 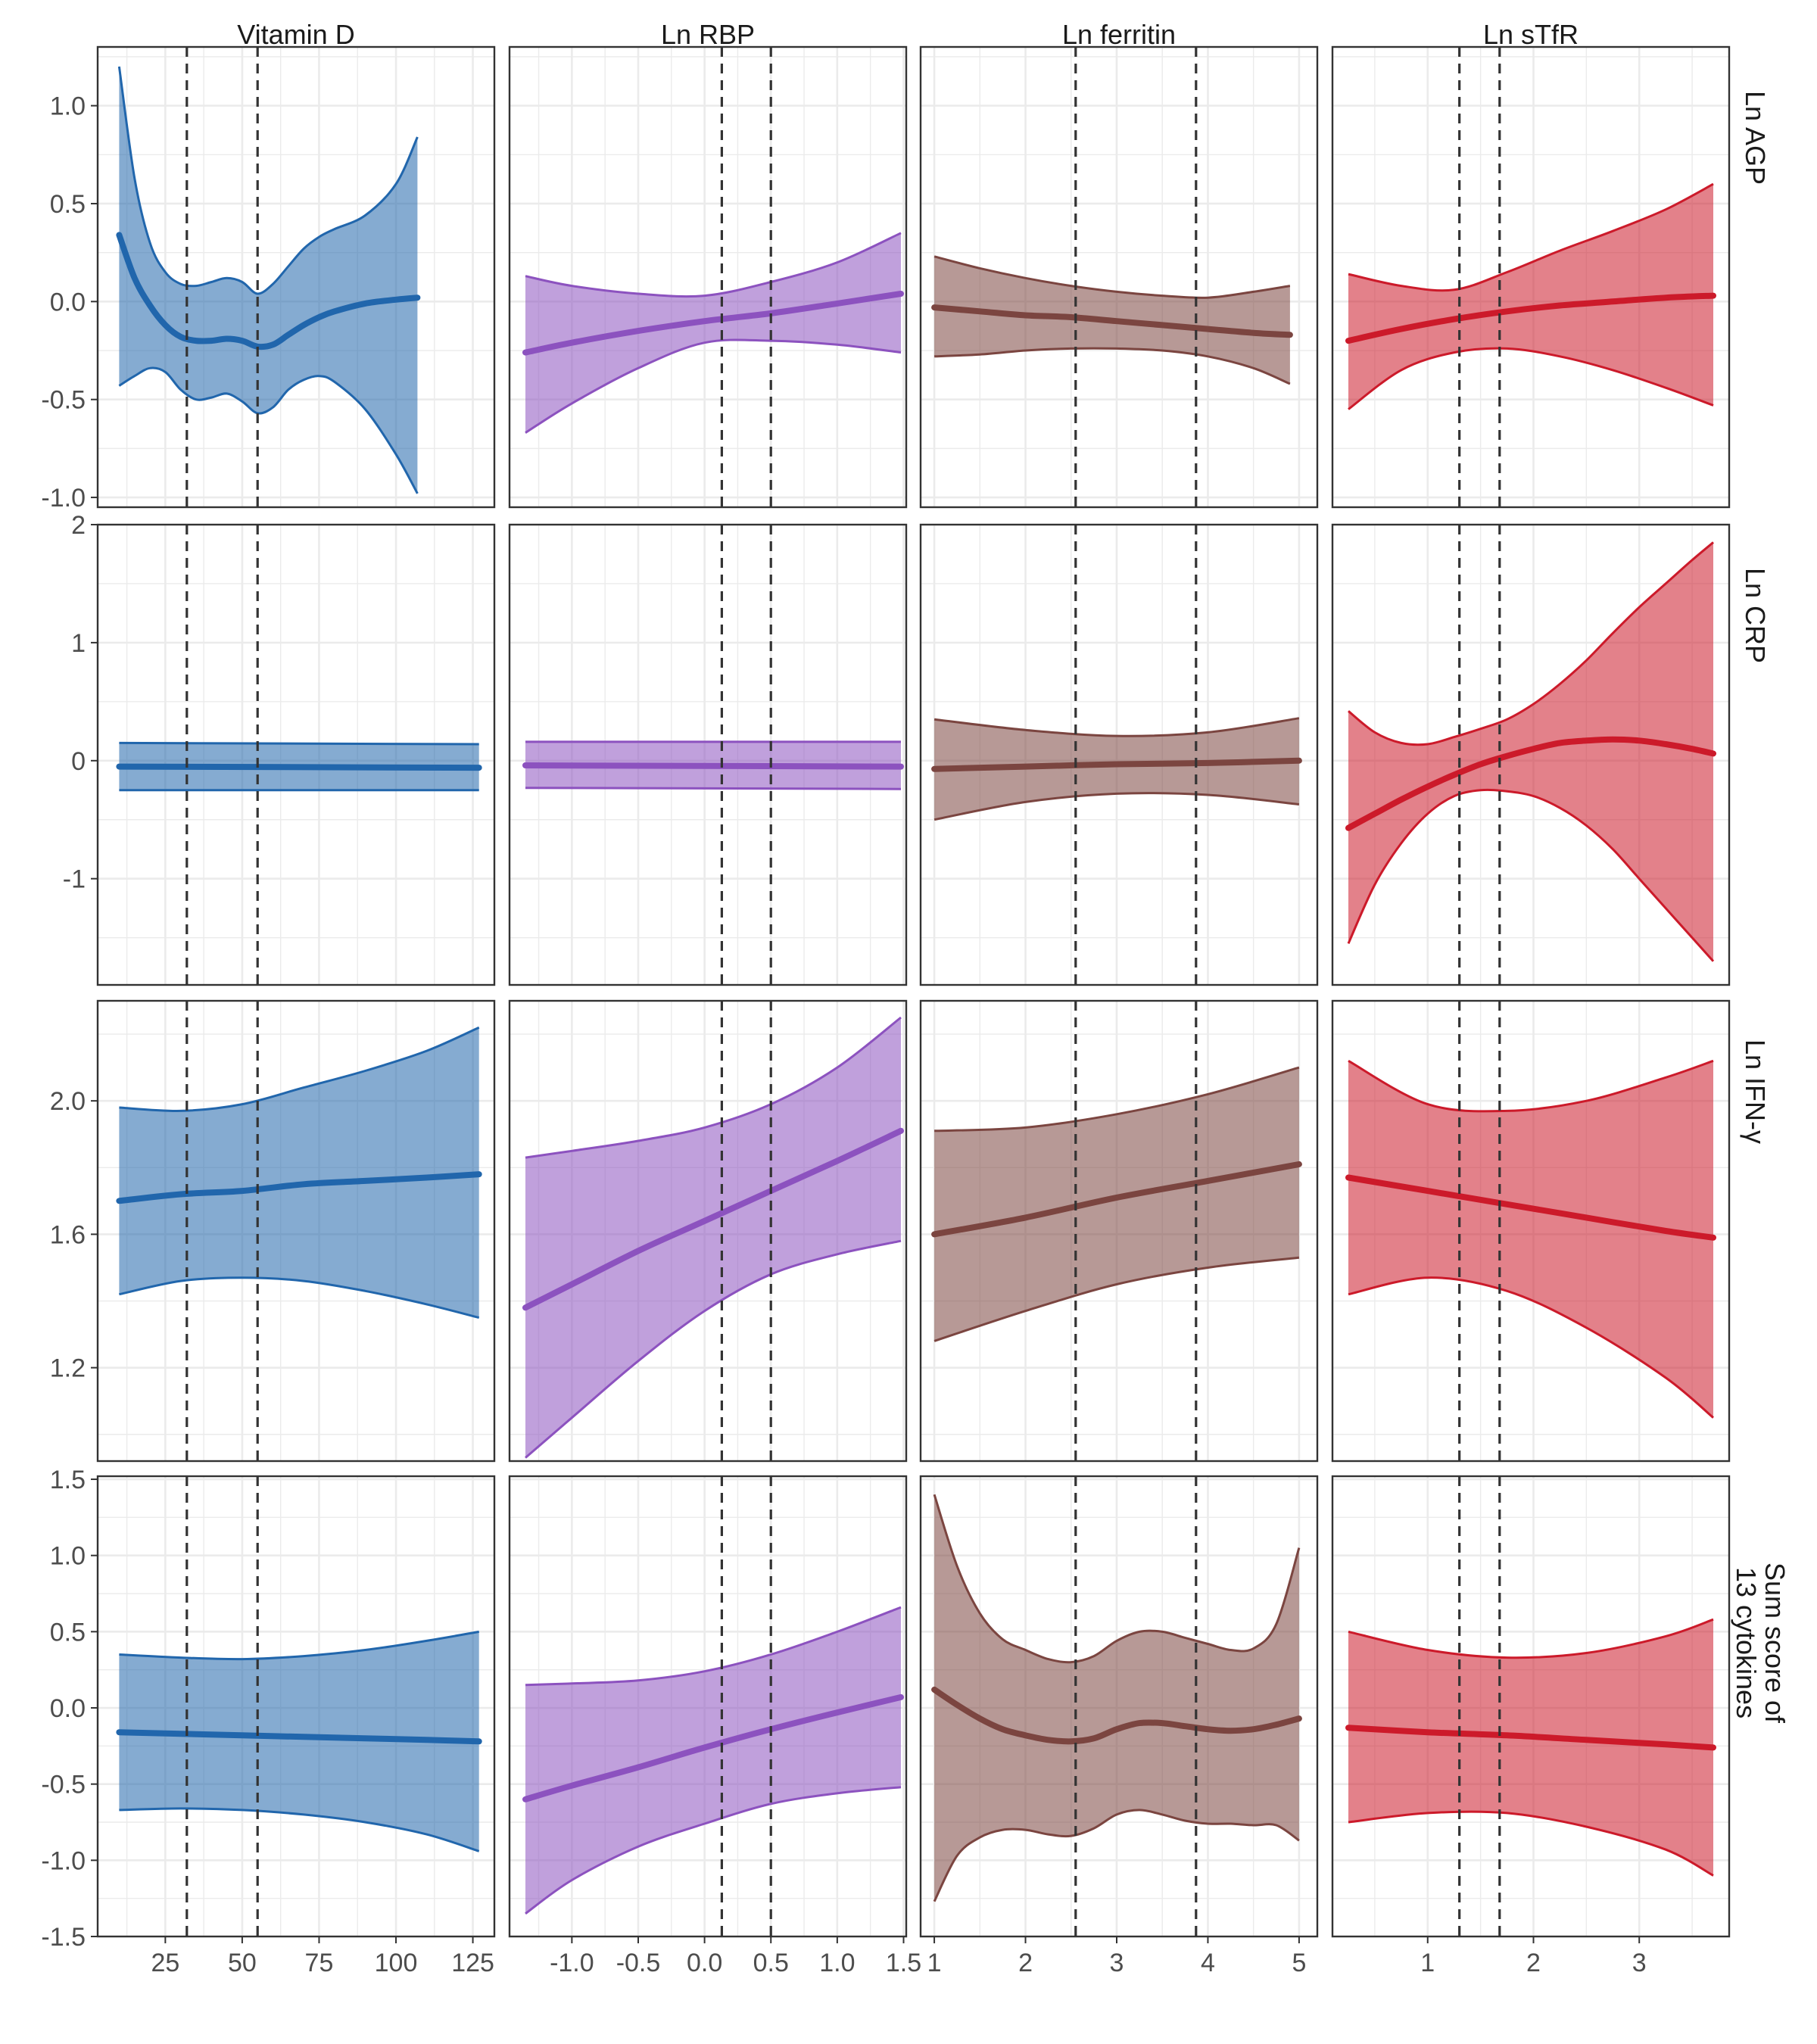 What do you see at coordinates (1025, 1963) in the screenshot?
I see `x-tick-label-ferritin: 2` at bounding box center [1025, 1963].